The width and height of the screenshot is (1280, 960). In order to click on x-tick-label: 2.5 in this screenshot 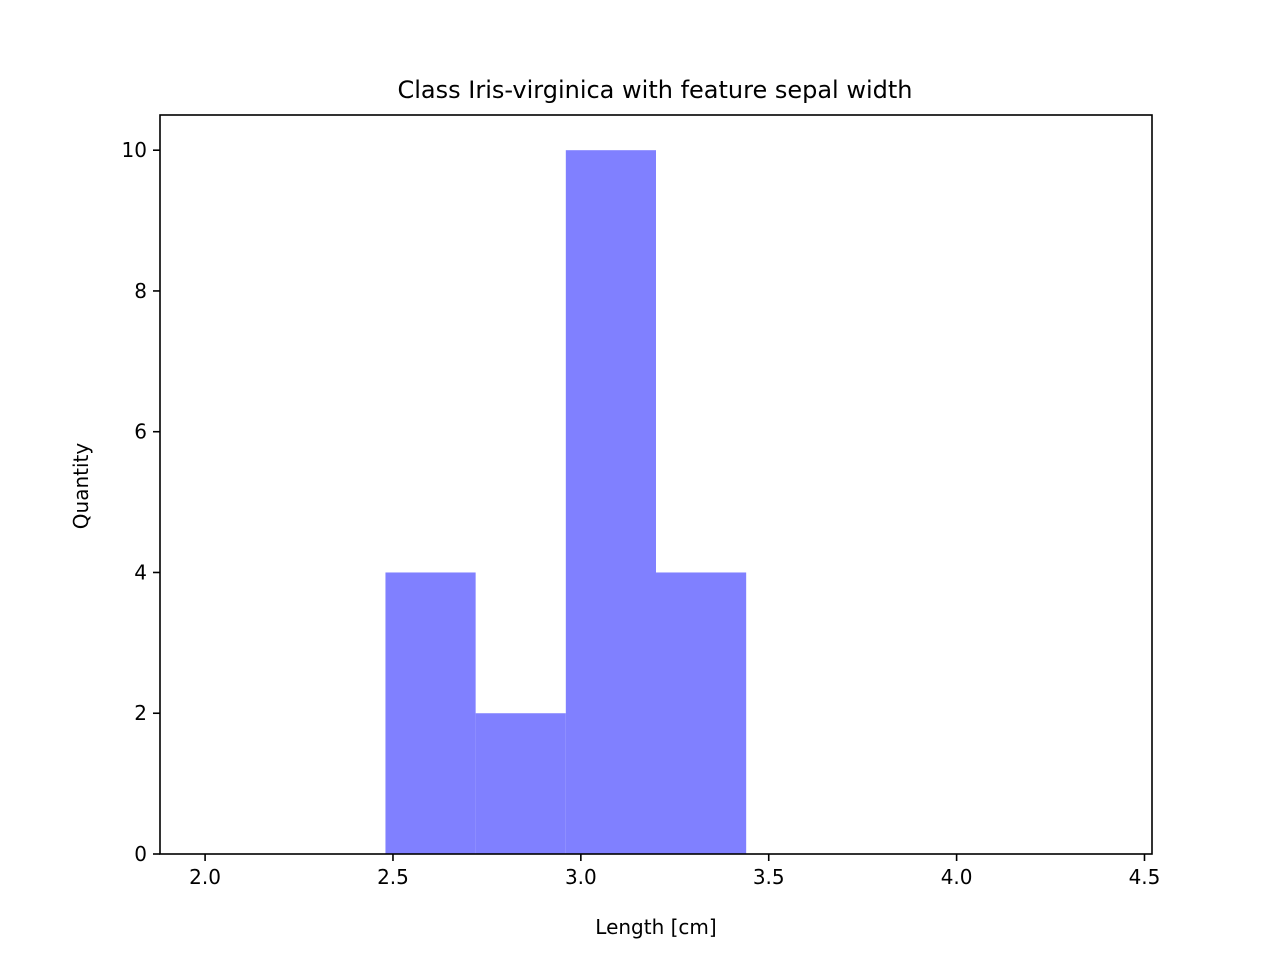, I will do `click(393, 877)`.